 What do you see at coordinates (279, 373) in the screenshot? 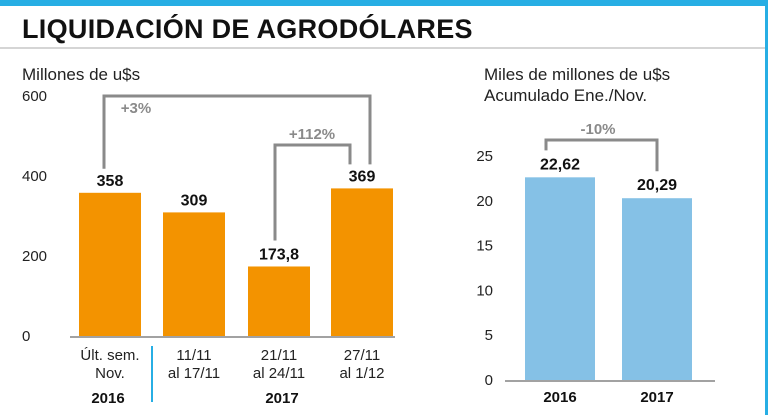
I see `left-category-label: al 24/11` at bounding box center [279, 373].